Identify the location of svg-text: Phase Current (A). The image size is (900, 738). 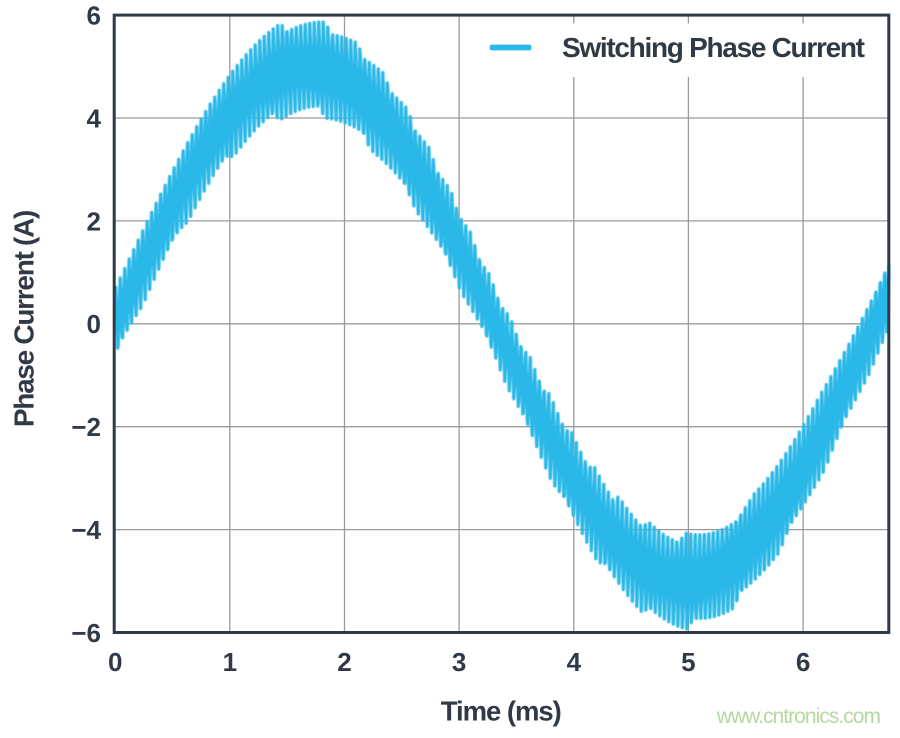
(24, 319).